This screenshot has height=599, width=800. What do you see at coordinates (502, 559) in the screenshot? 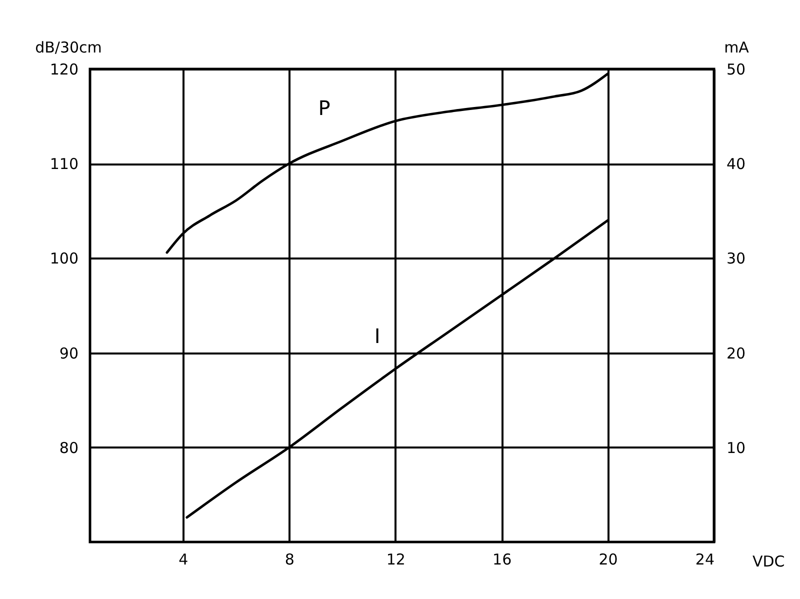
I see `x-tick-label: 16` at bounding box center [502, 559].